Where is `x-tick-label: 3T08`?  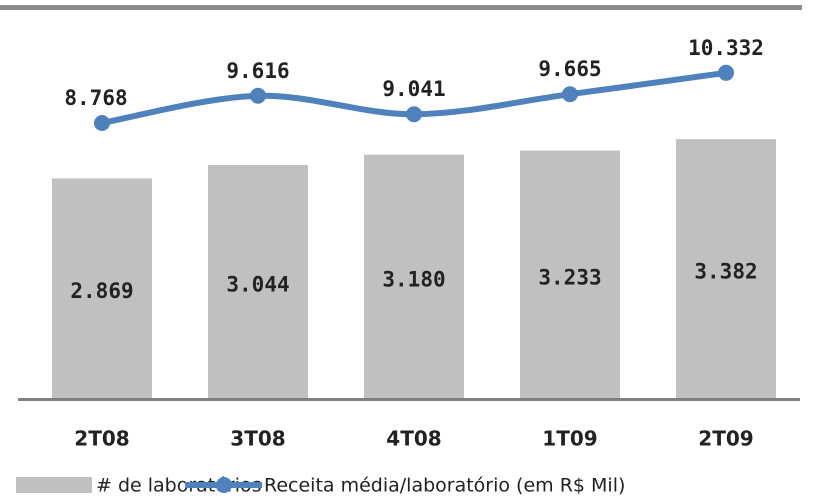
x-tick-label: 3T08 is located at coordinates (257, 439).